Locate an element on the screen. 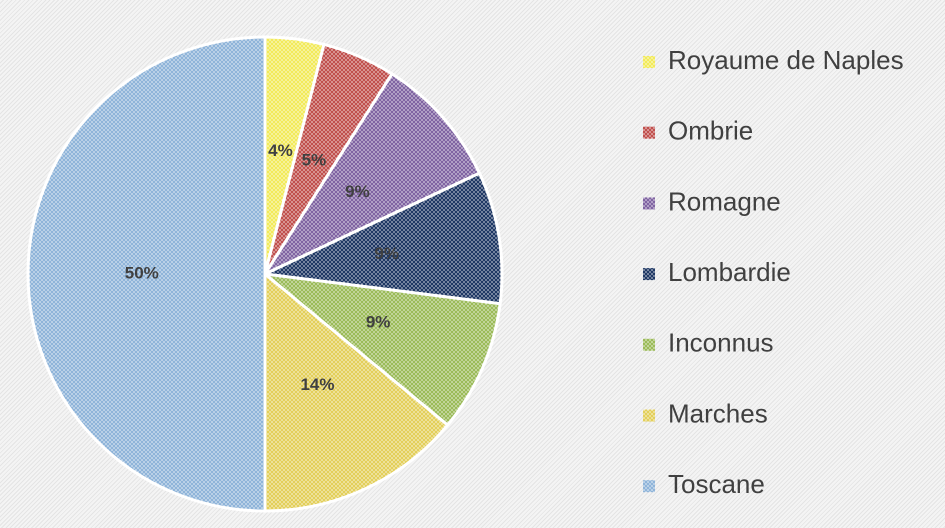 Image resolution: width=945 pixels, height=528 pixels. legend-label: Lombardie is located at coordinates (729, 272).